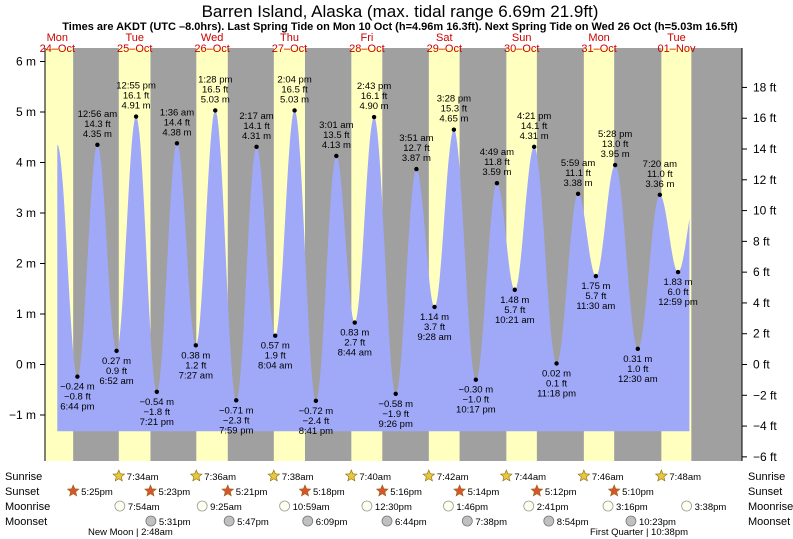 The width and height of the screenshot is (793, 539). I want to click on left-tick-label: 5 m, so click(26, 112).